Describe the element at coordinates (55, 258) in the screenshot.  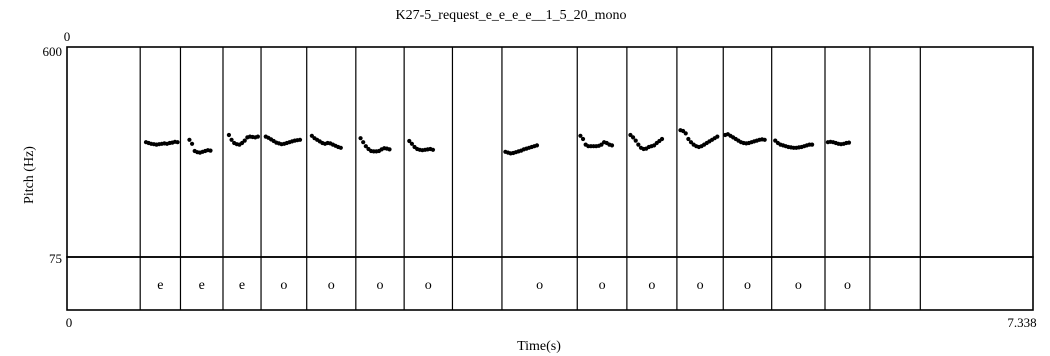
I see `y-tick-bottom: 75` at that location.